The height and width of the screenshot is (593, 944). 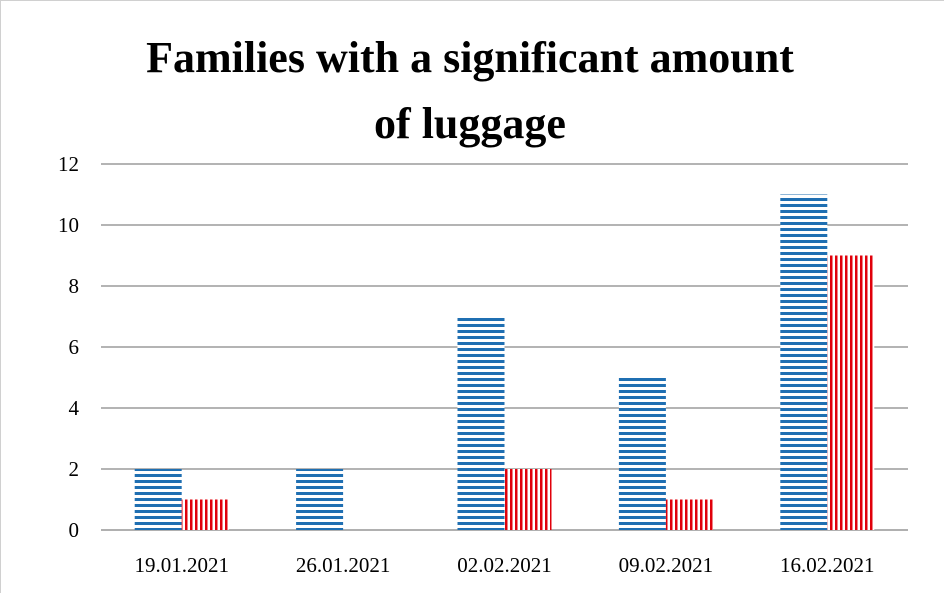 I want to click on y-axis-ticks: 0 2 4 6 8 10 12, so click(x=69, y=347).